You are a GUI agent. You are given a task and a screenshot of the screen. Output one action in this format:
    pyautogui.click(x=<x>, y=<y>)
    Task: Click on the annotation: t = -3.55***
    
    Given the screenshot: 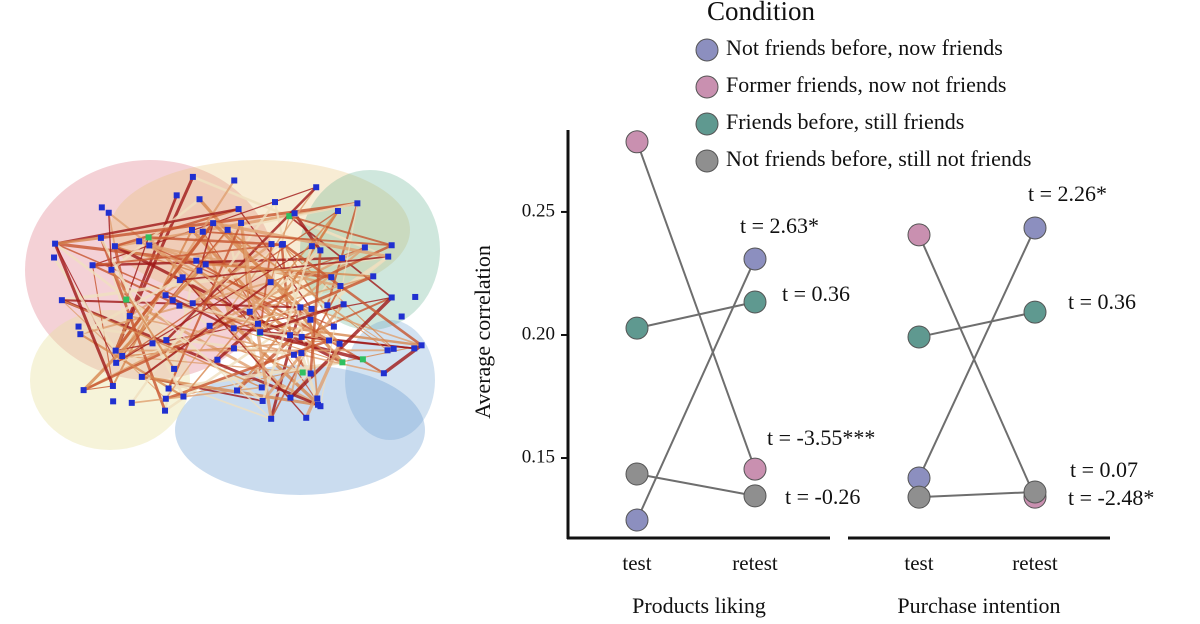 What is the action you would take?
    pyautogui.click(x=821, y=437)
    